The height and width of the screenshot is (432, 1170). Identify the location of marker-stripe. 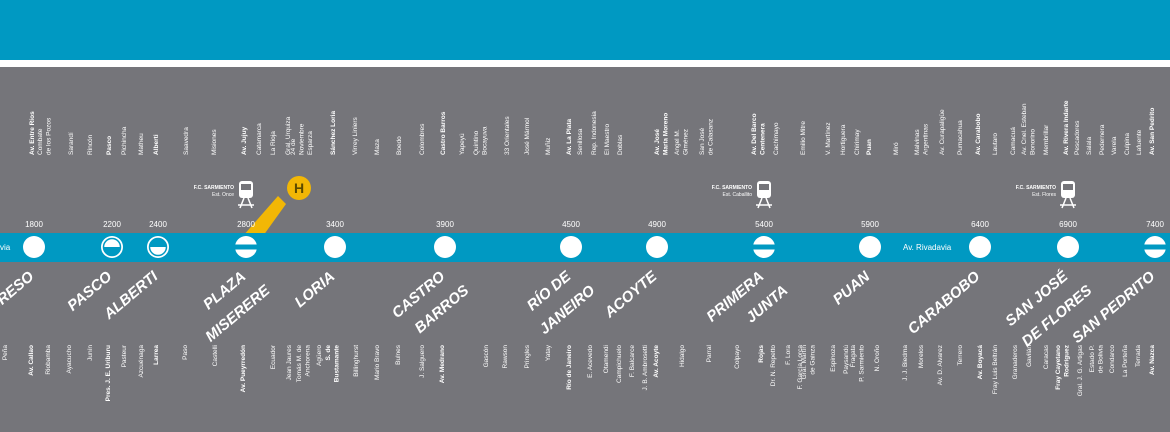
(1155, 247).